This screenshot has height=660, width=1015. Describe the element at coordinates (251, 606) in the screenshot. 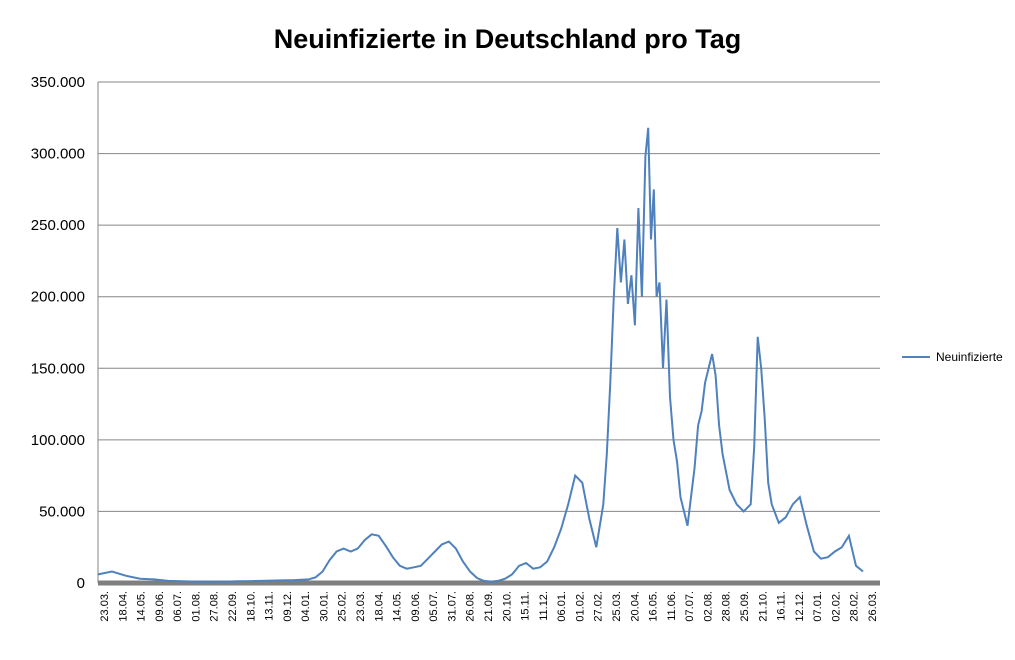

I see `x-tick-label: 18.10.` at that location.